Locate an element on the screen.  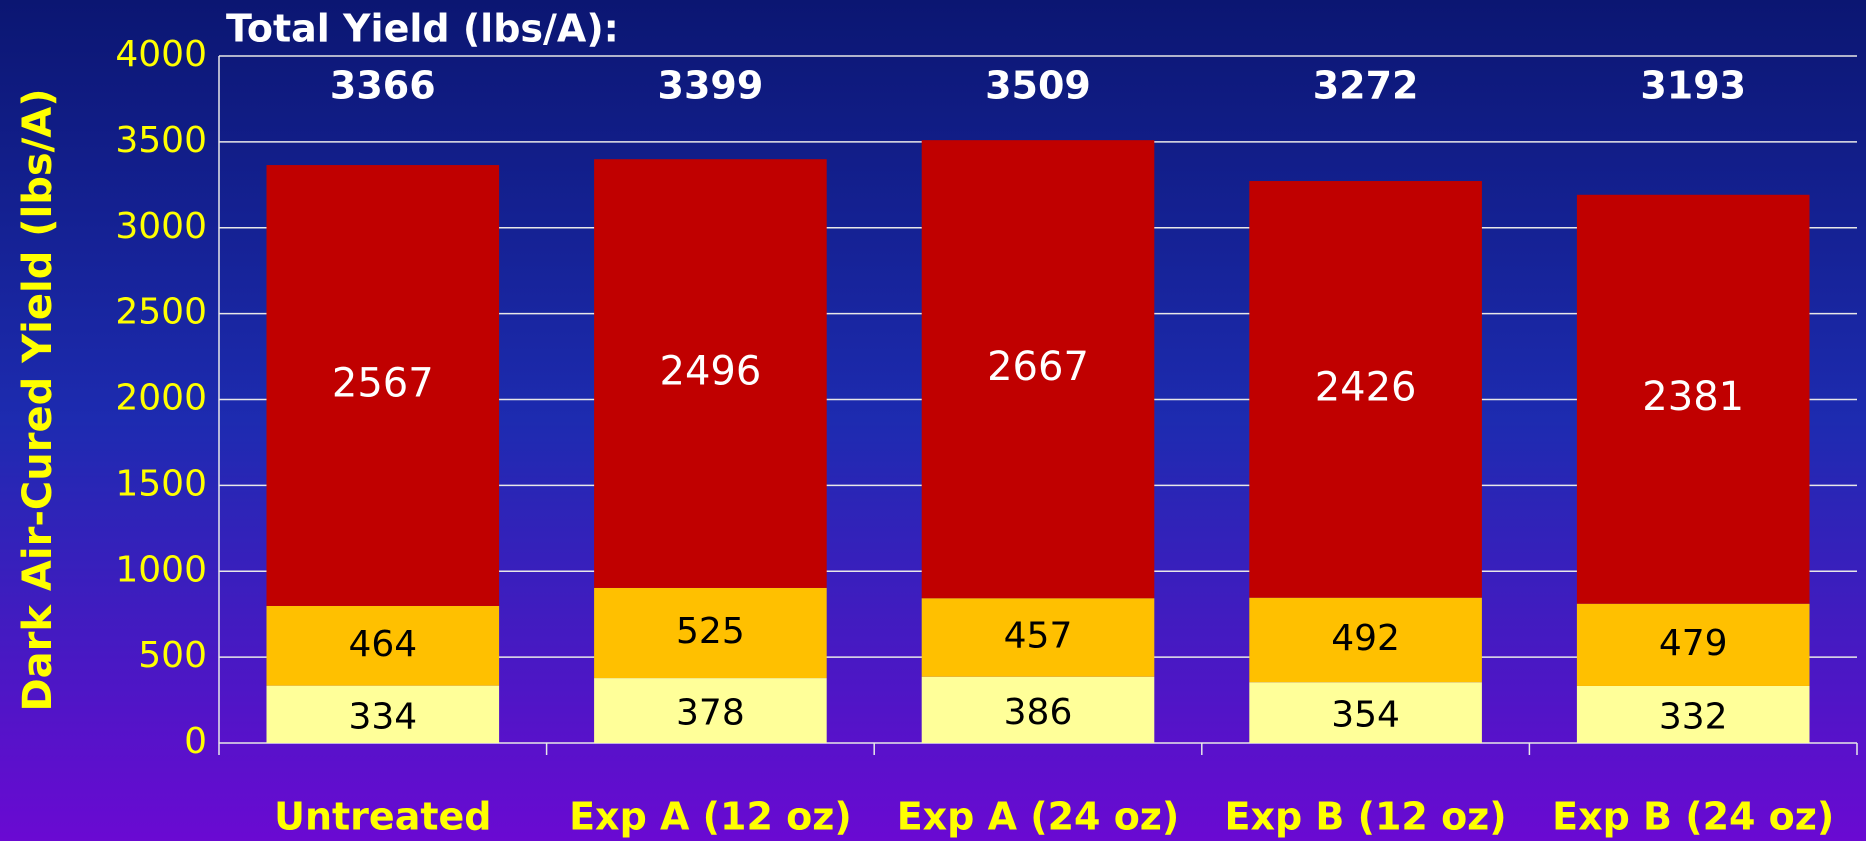
value-label: 354 is located at coordinates (1365, 715).